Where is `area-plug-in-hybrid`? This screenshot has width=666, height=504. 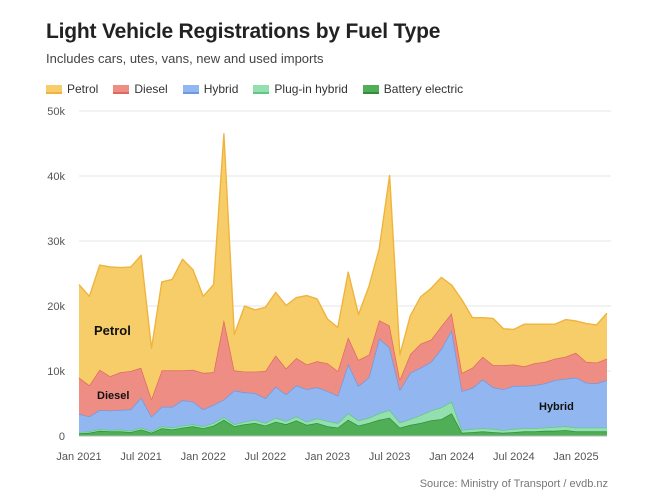
area-plug-in-hybrid is located at coordinates (343, 417).